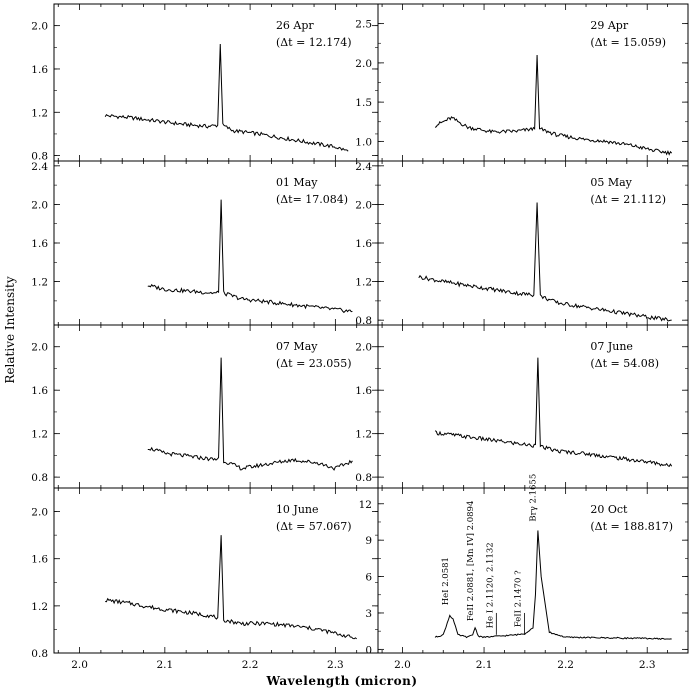  I want to click on panel-5: 0.8 1.2 1.6 2.0 07 June (Δt = 54.08), so click(522, 406).